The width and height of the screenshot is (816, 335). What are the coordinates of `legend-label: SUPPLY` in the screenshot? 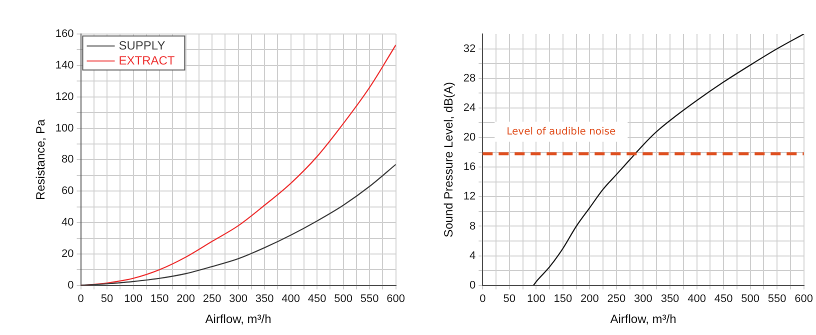 It's located at (142, 45).